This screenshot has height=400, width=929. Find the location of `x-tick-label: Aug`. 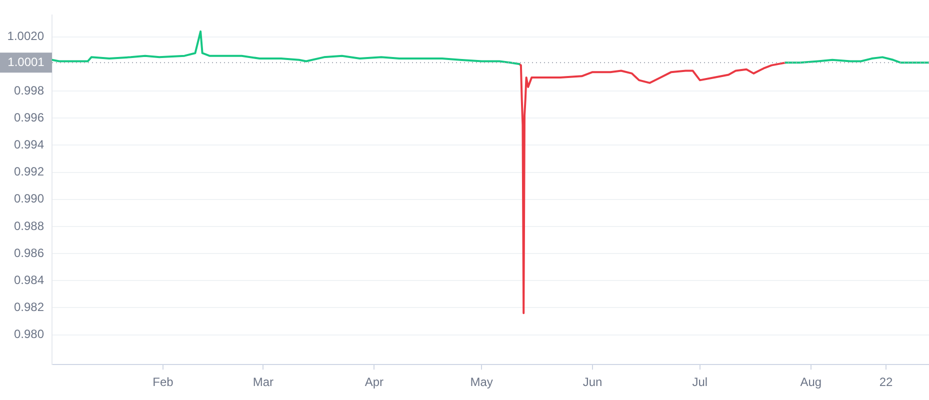

x-tick-label: Aug is located at coordinates (811, 382).